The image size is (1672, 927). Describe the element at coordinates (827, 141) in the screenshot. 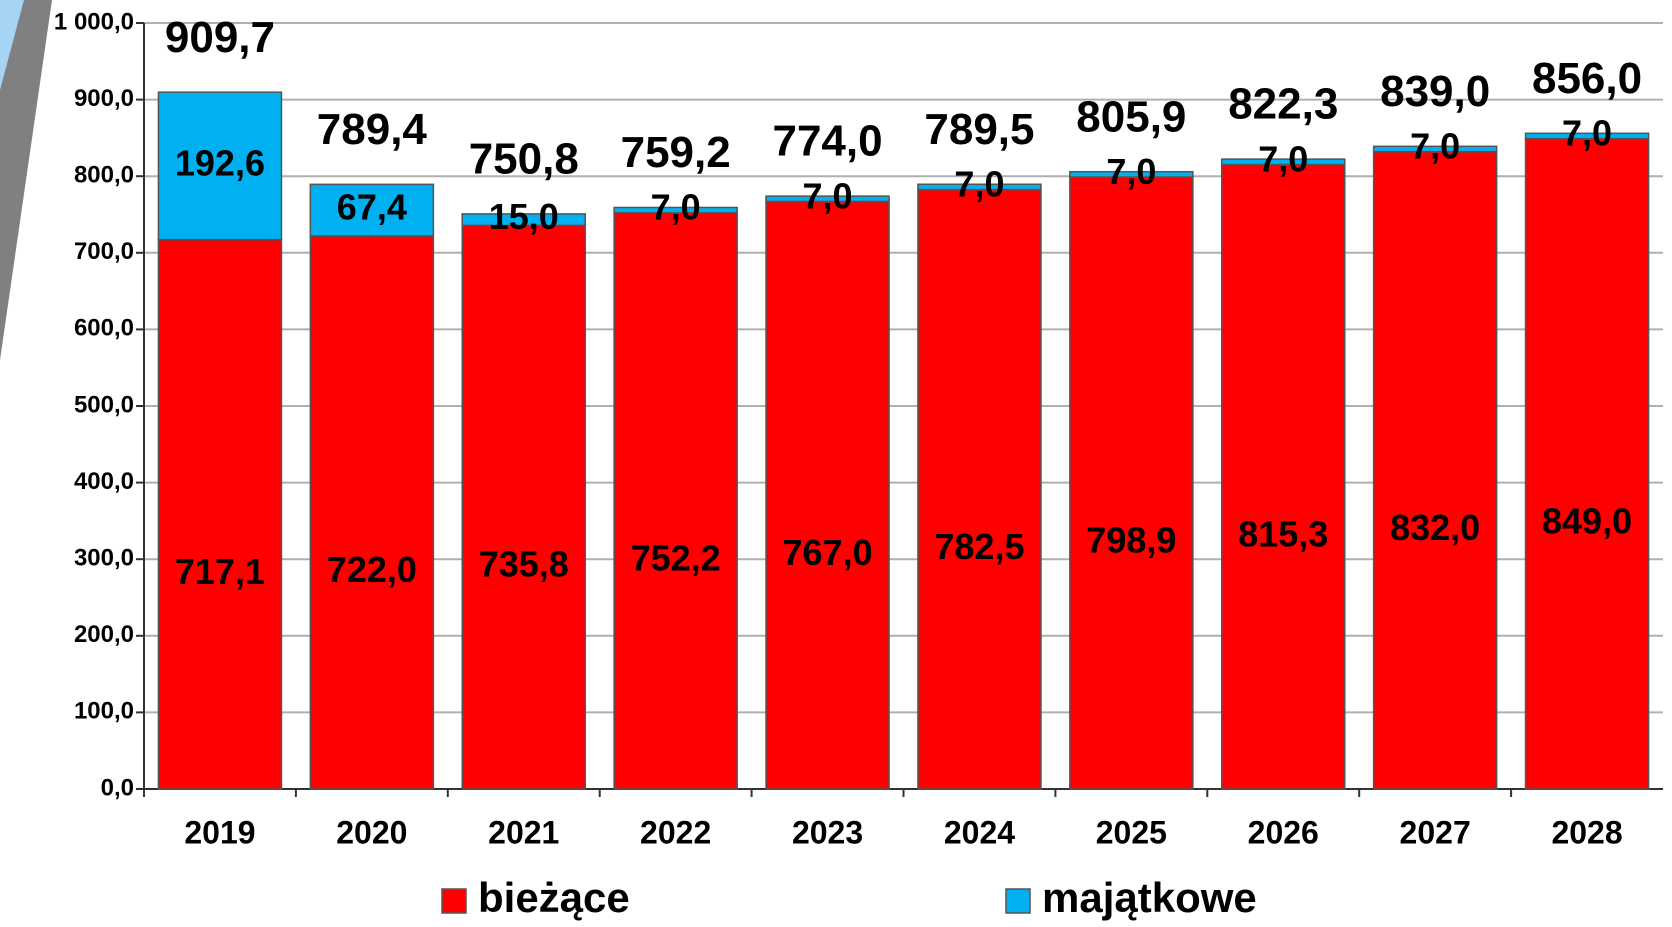

I see `total-label: 774,0` at that location.